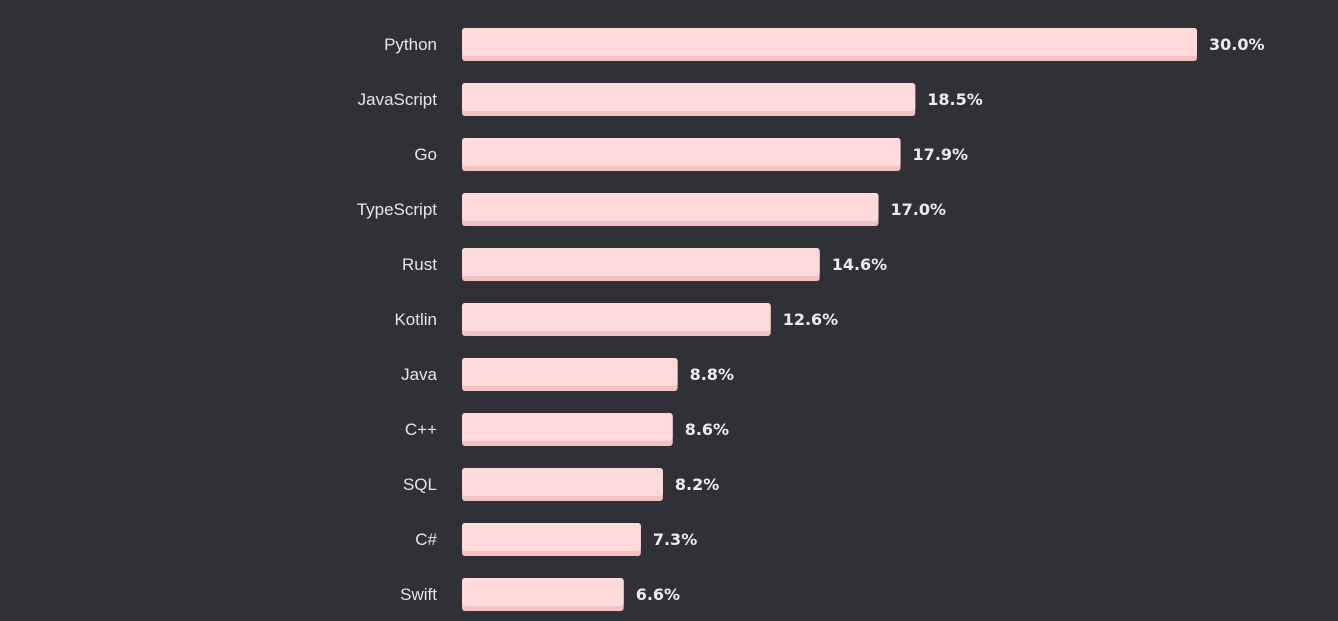  What do you see at coordinates (675, 539) in the screenshot?
I see `value-label: 7.3%` at bounding box center [675, 539].